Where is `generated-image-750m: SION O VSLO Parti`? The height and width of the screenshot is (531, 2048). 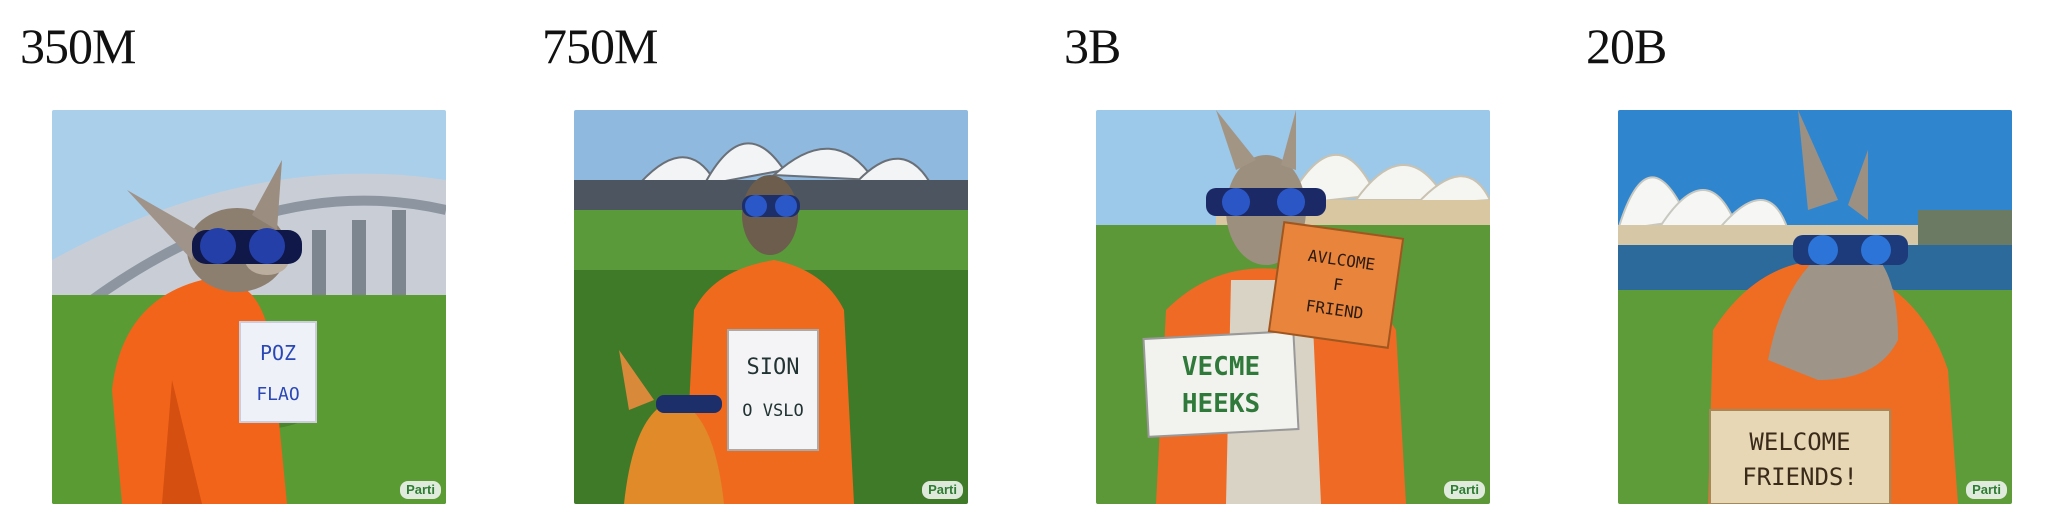
generated-image-750m: SION O VSLO Parti is located at coordinates (771, 307).